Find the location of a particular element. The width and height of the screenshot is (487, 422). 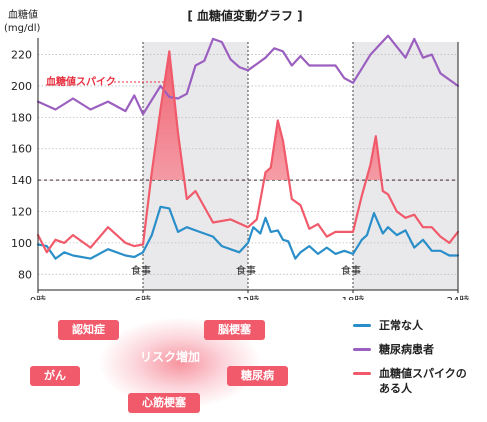

y-axis-label-line2: (mg/dl) is located at coordinates (22, 28).